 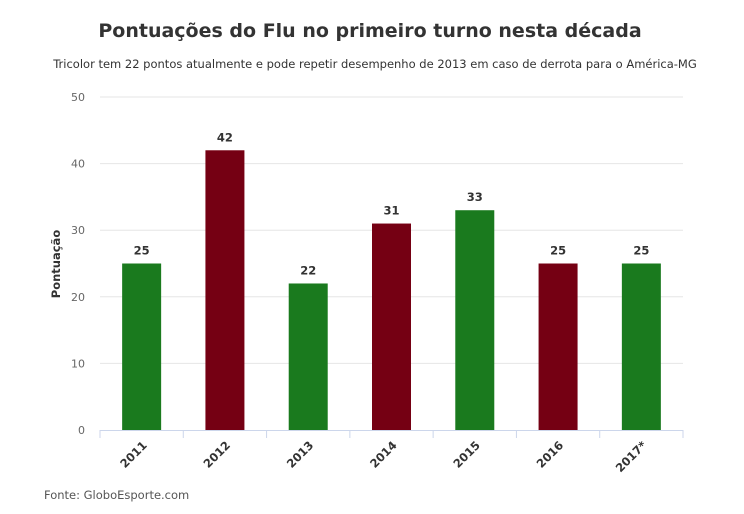 What do you see at coordinates (383, 454) in the screenshot?
I see `x-tick-label: 2014` at bounding box center [383, 454].